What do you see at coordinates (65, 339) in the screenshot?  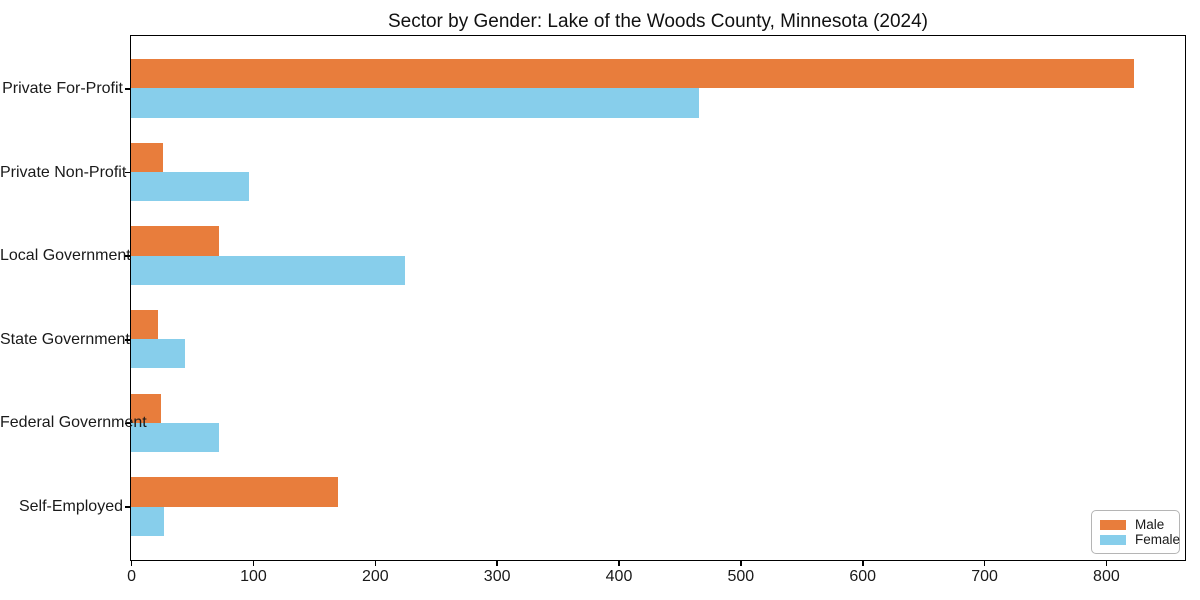 I see `ytick-label-state-government: State Government` at bounding box center [65, 339].